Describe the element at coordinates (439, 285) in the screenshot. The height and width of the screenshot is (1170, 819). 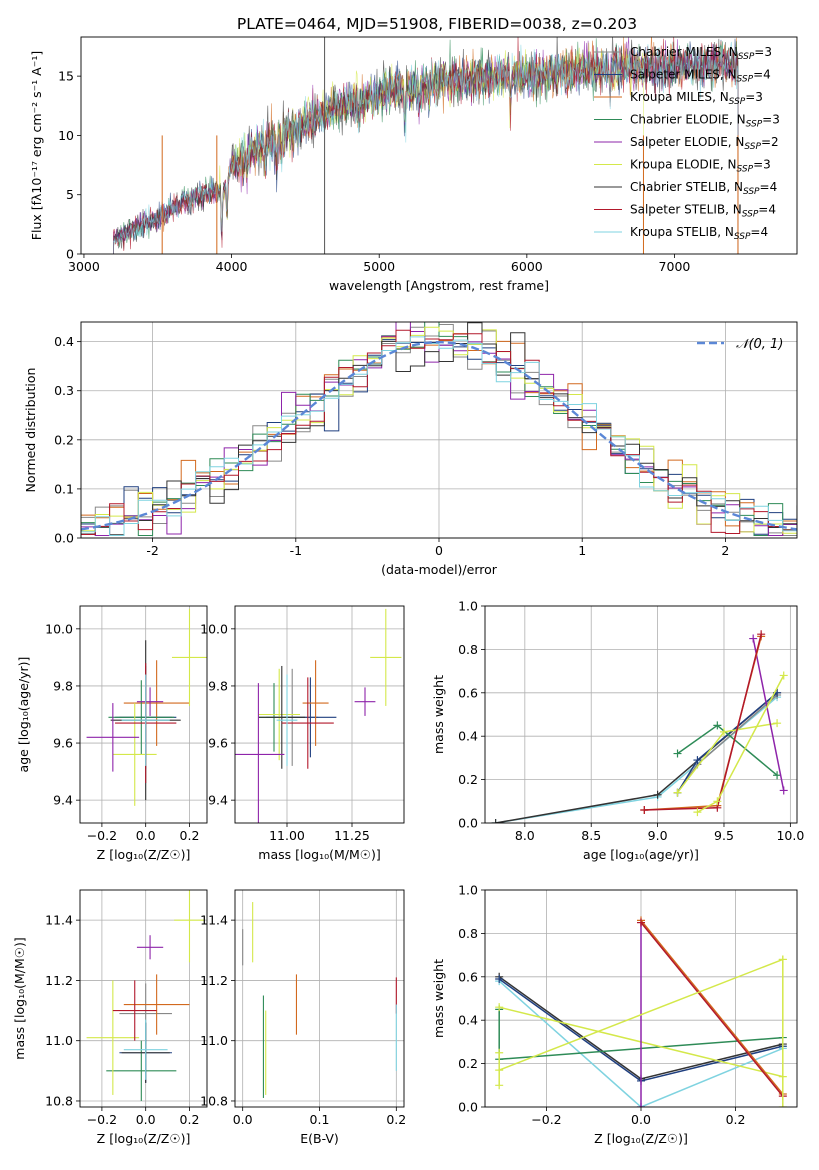
I see `x-axis-label: wavelength [Angstrom, rest frame]` at that location.